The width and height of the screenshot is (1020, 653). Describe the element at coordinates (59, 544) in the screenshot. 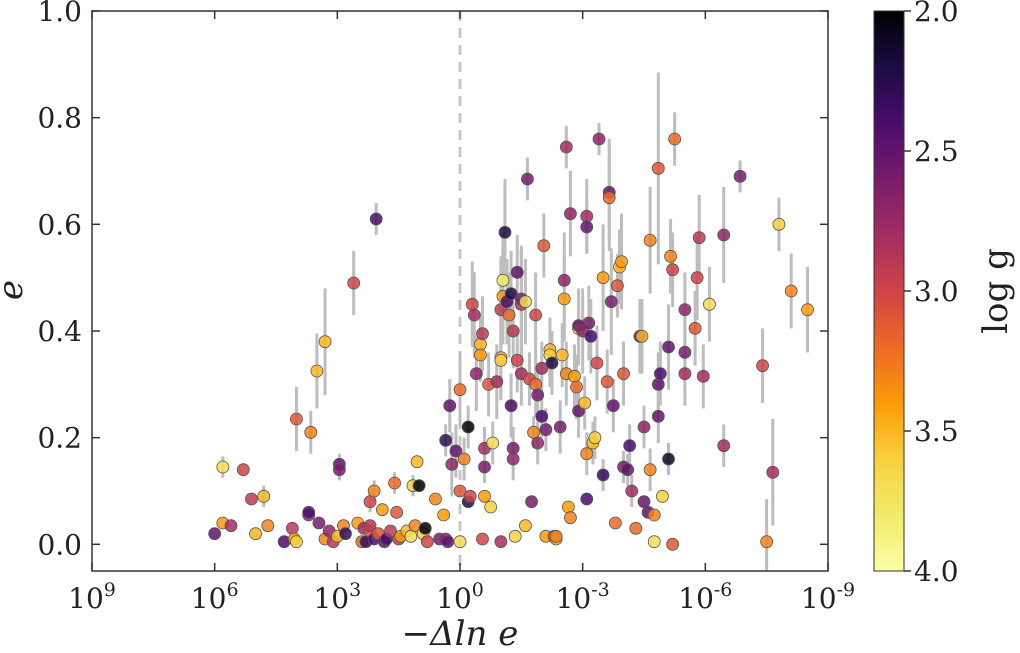

I see `y-tick-label: 0.0` at that location.